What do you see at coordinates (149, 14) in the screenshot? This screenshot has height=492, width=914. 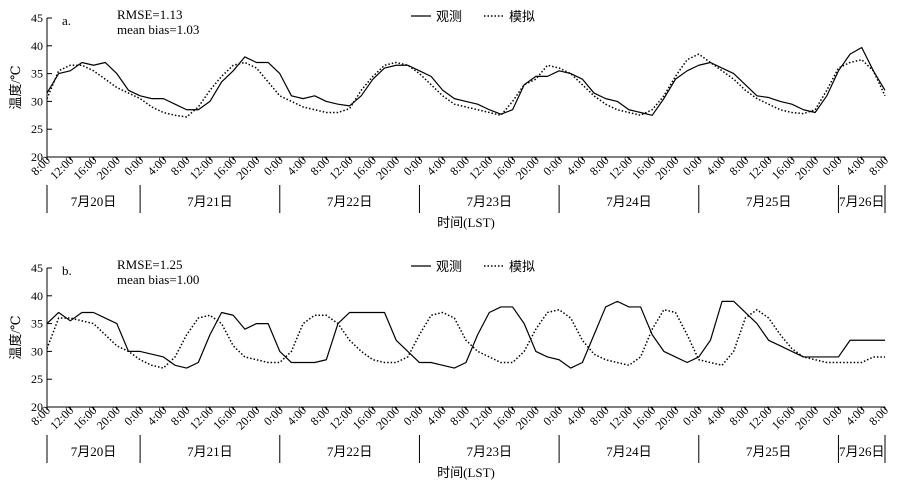 I see `rmse-annotation: RMSE=1.13` at bounding box center [149, 14].